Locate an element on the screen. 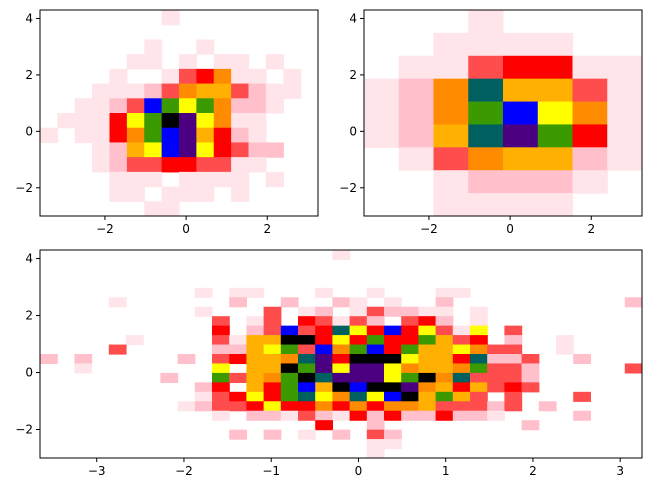 The width and height of the screenshot is (651, 491). x-tick-label: 2 is located at coordinates (267, 229).